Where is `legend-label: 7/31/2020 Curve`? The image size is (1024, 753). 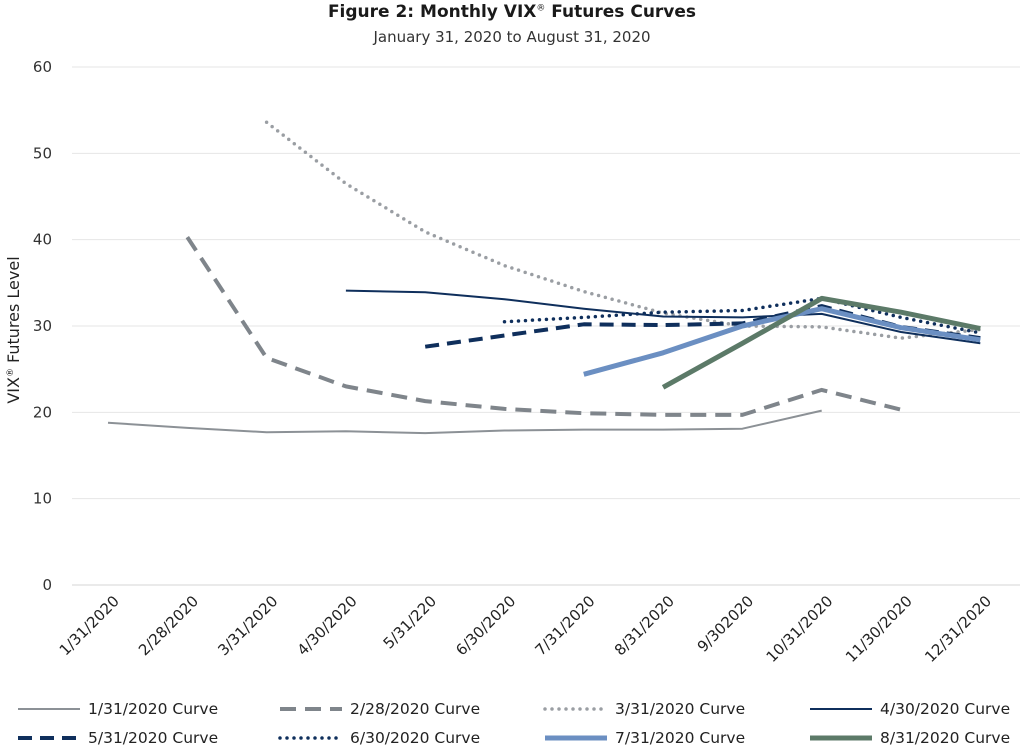
legend-label: 7/31/2020 Curve is located at coordinates (680, 738).